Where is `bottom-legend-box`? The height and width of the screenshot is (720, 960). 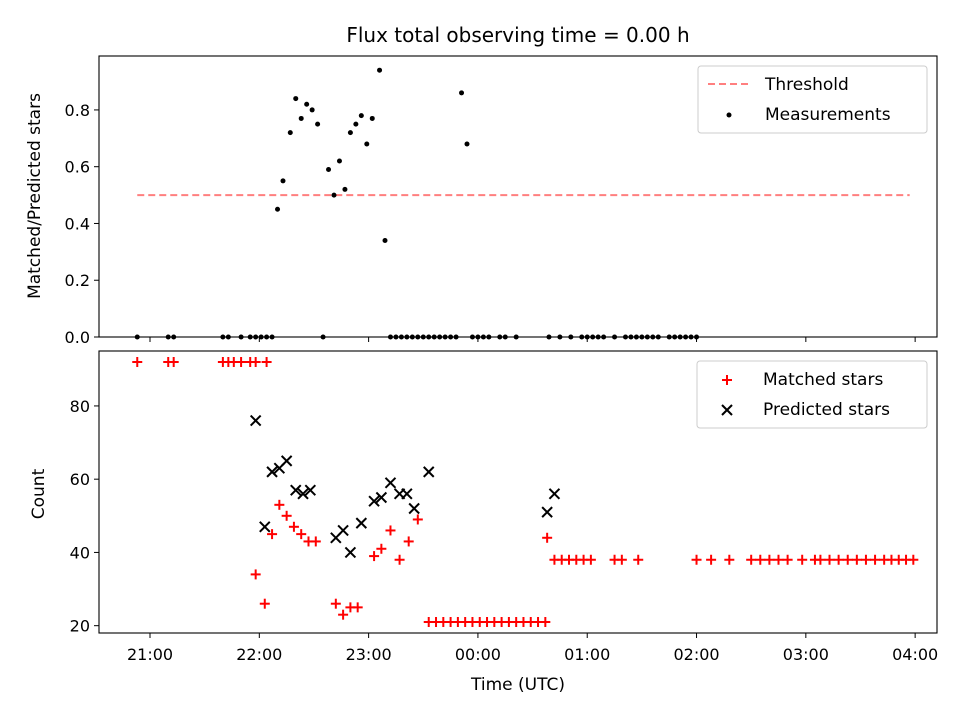 bottom-legend-box is located at coordinates (812, 394).